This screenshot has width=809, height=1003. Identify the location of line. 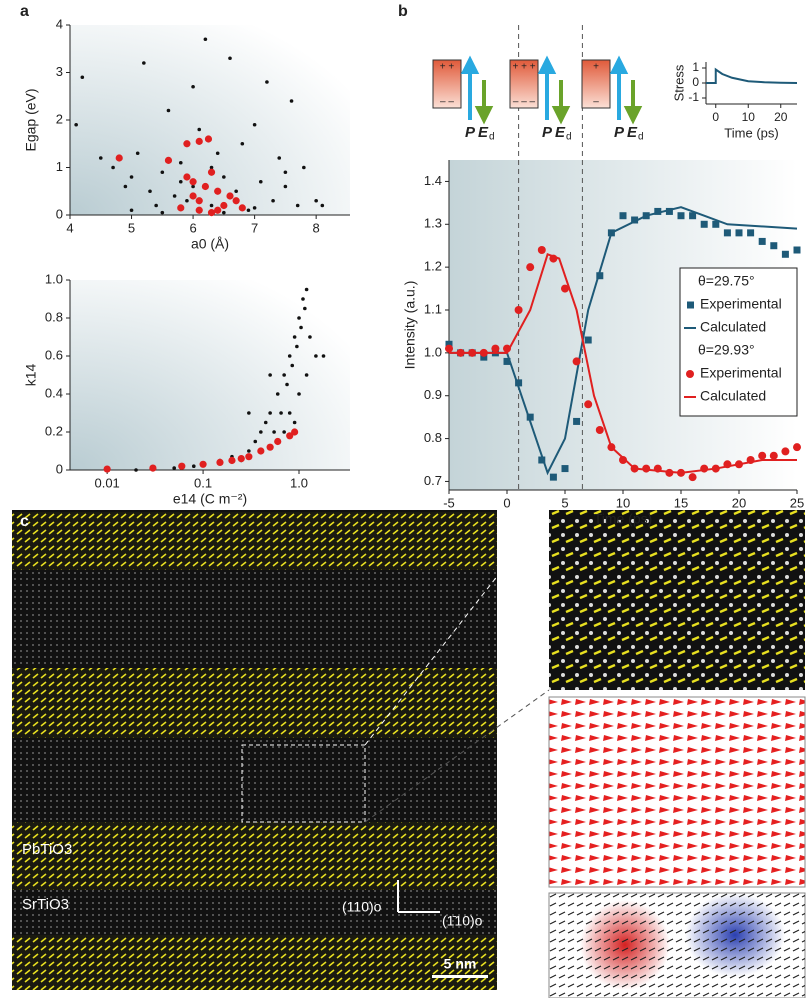
(623, 363).